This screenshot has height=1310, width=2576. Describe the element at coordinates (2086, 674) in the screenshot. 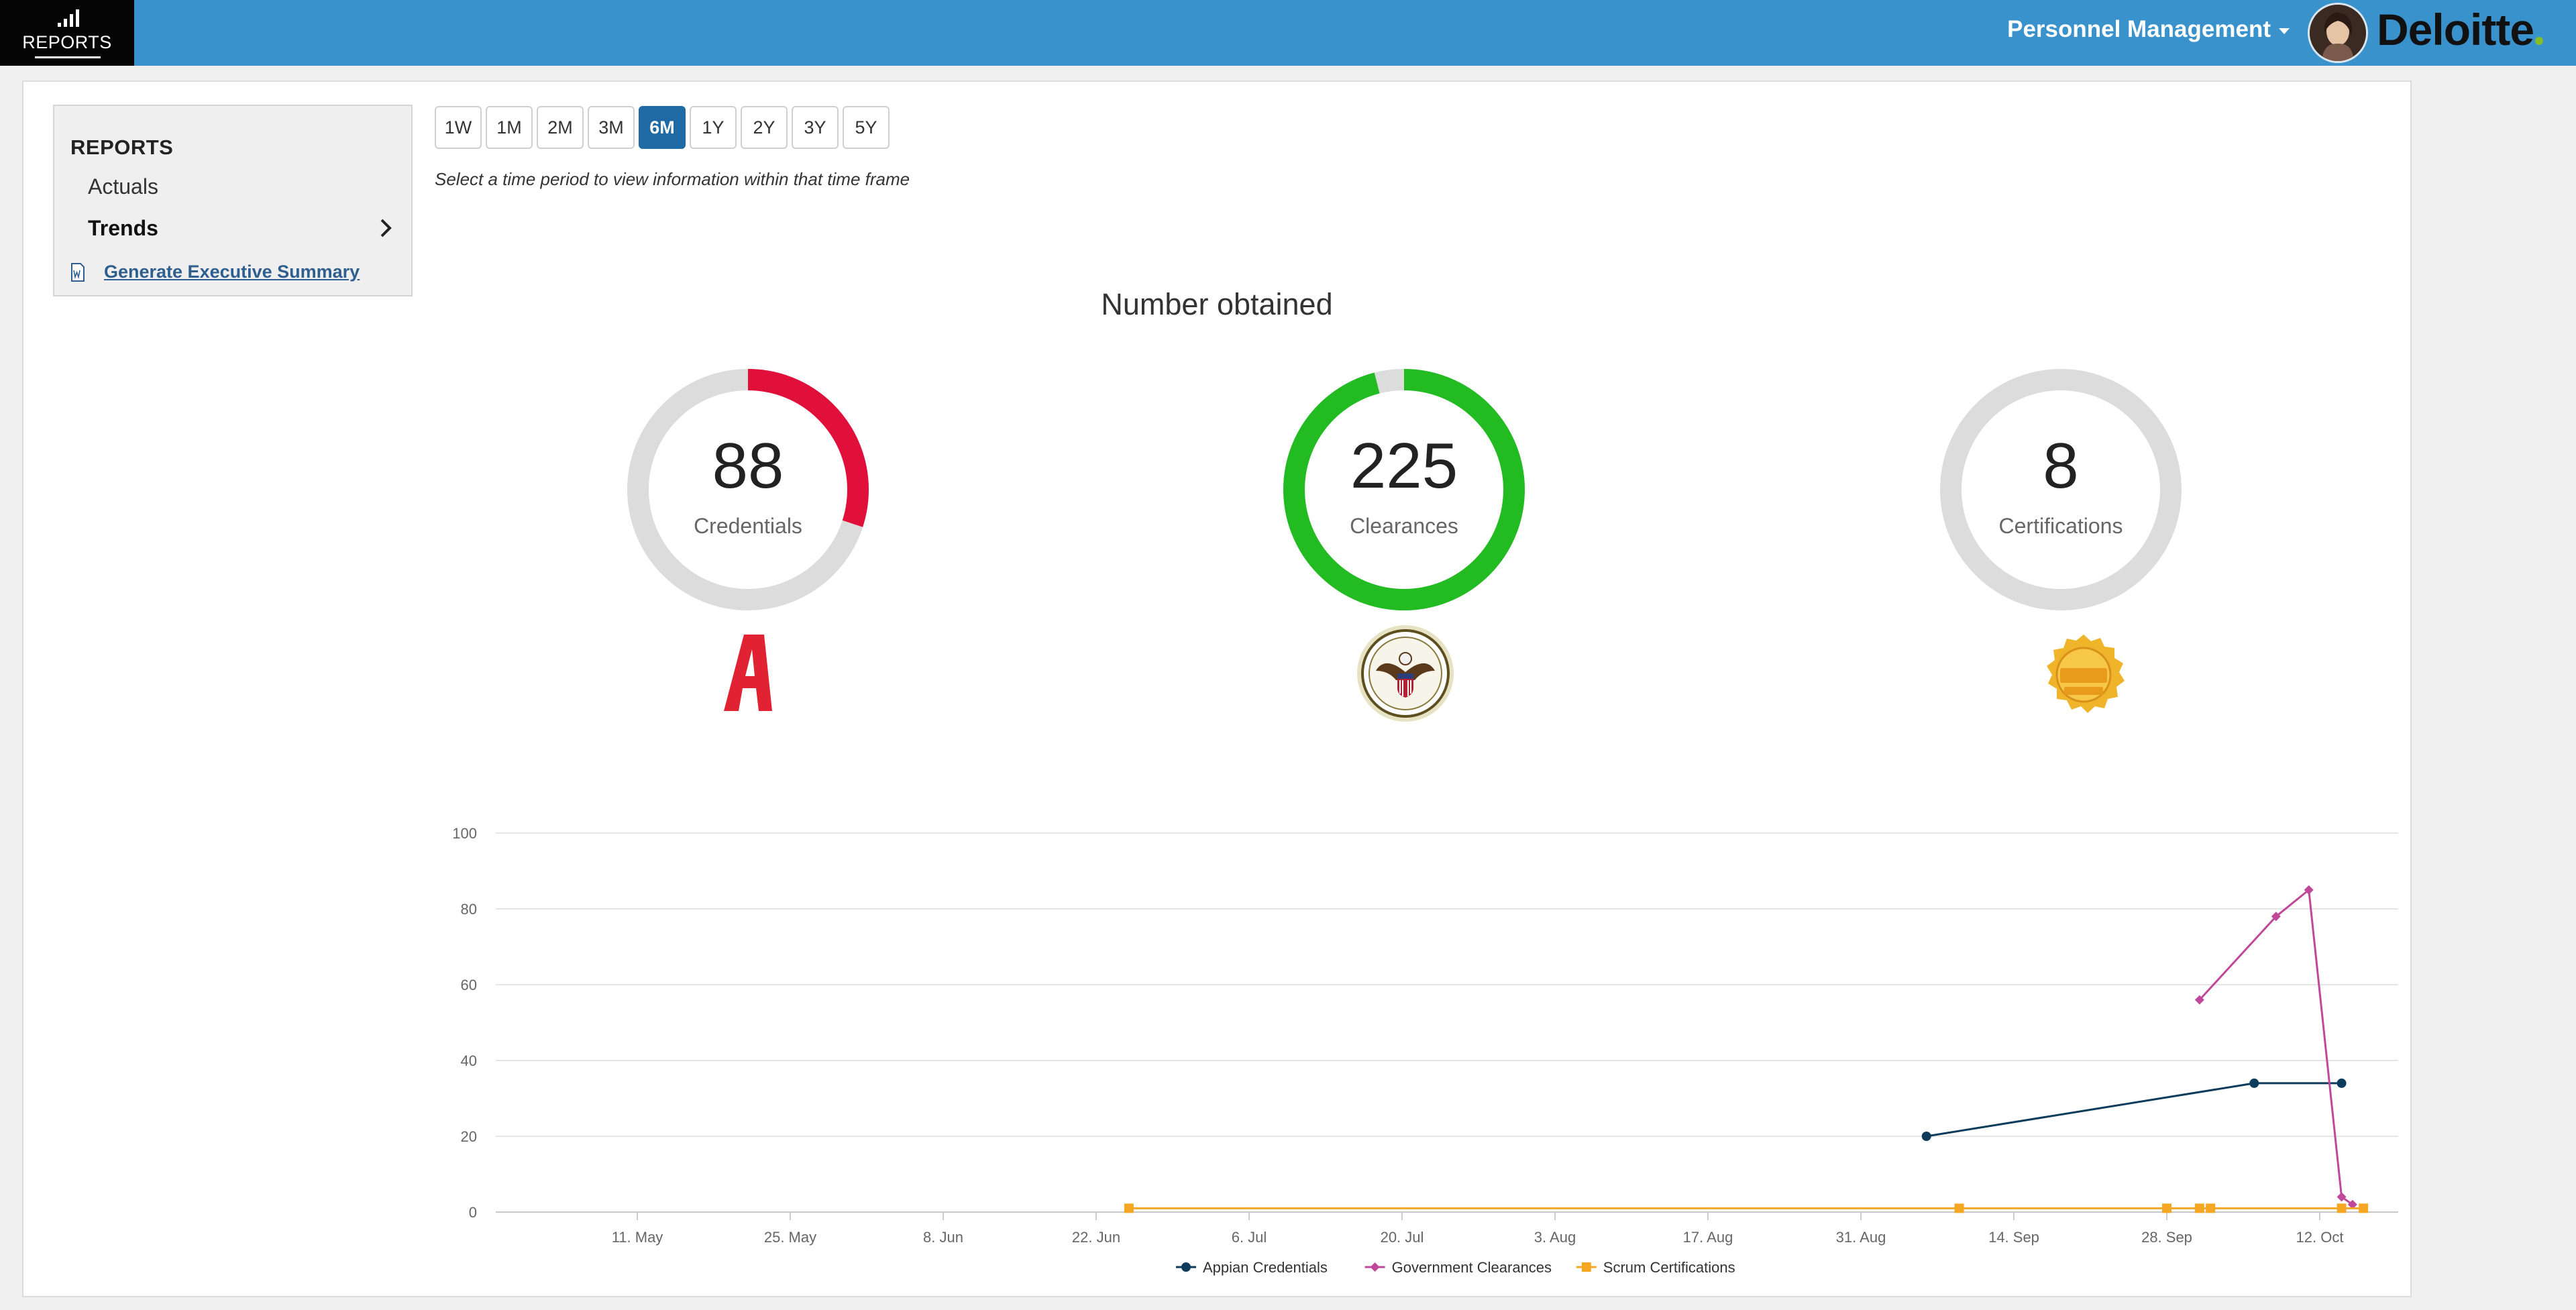

I see `csm-certified-badge-icon` at that location.